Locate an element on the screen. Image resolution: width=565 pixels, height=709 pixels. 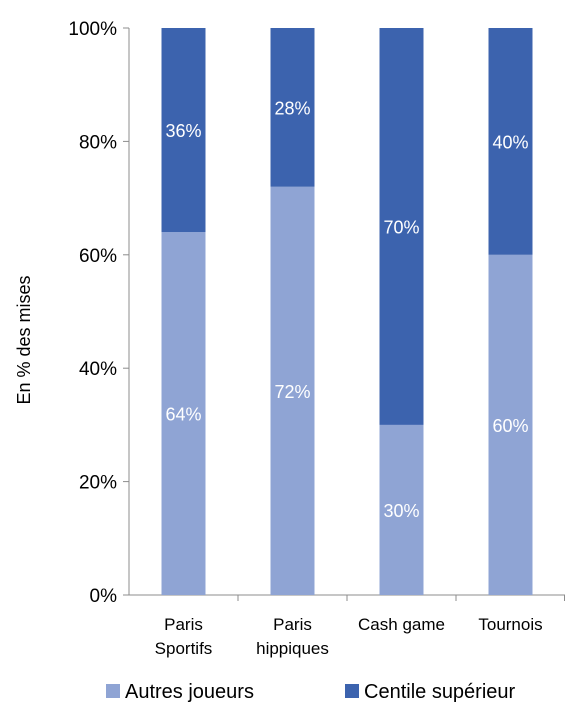
data-label: 72% is located at coordinates (292, 392).